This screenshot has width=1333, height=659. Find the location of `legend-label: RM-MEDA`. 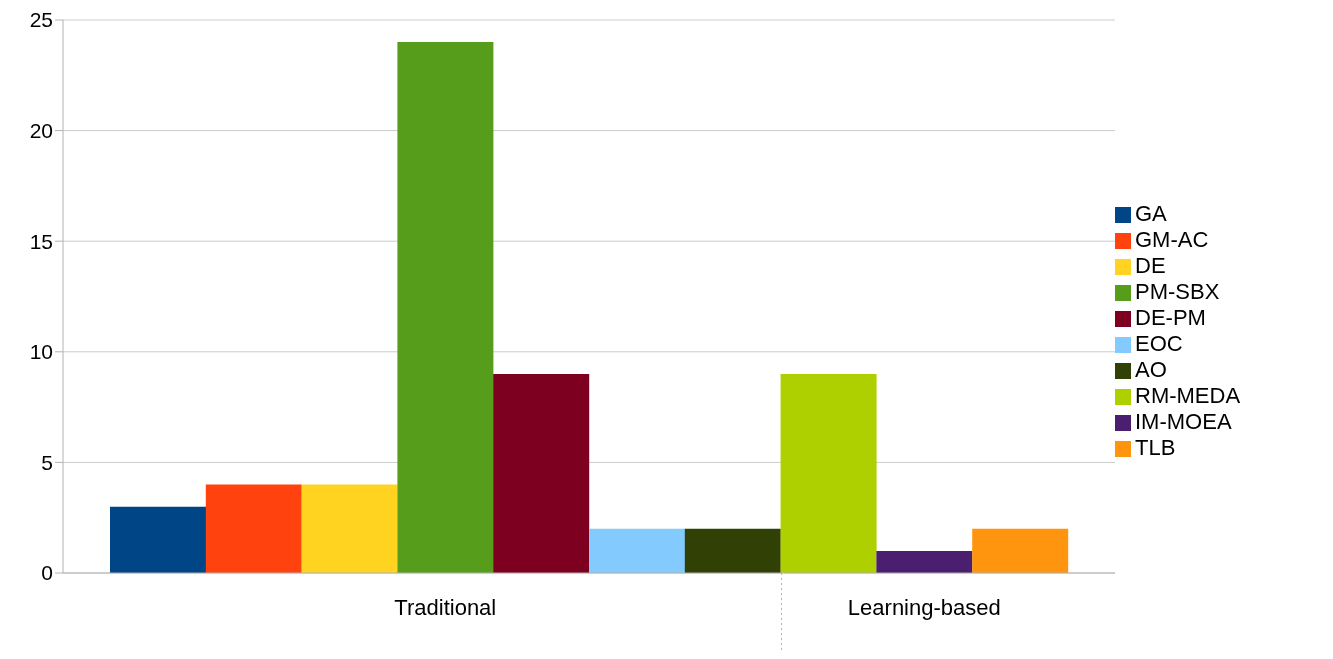

legend-label: RM-MEDA is located at coordinates (1188, 395).